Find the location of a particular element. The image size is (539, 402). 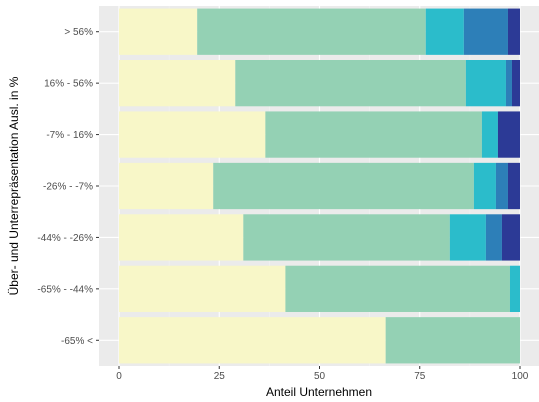

x-tick-label: 0 is located at coordinates (119, 376).